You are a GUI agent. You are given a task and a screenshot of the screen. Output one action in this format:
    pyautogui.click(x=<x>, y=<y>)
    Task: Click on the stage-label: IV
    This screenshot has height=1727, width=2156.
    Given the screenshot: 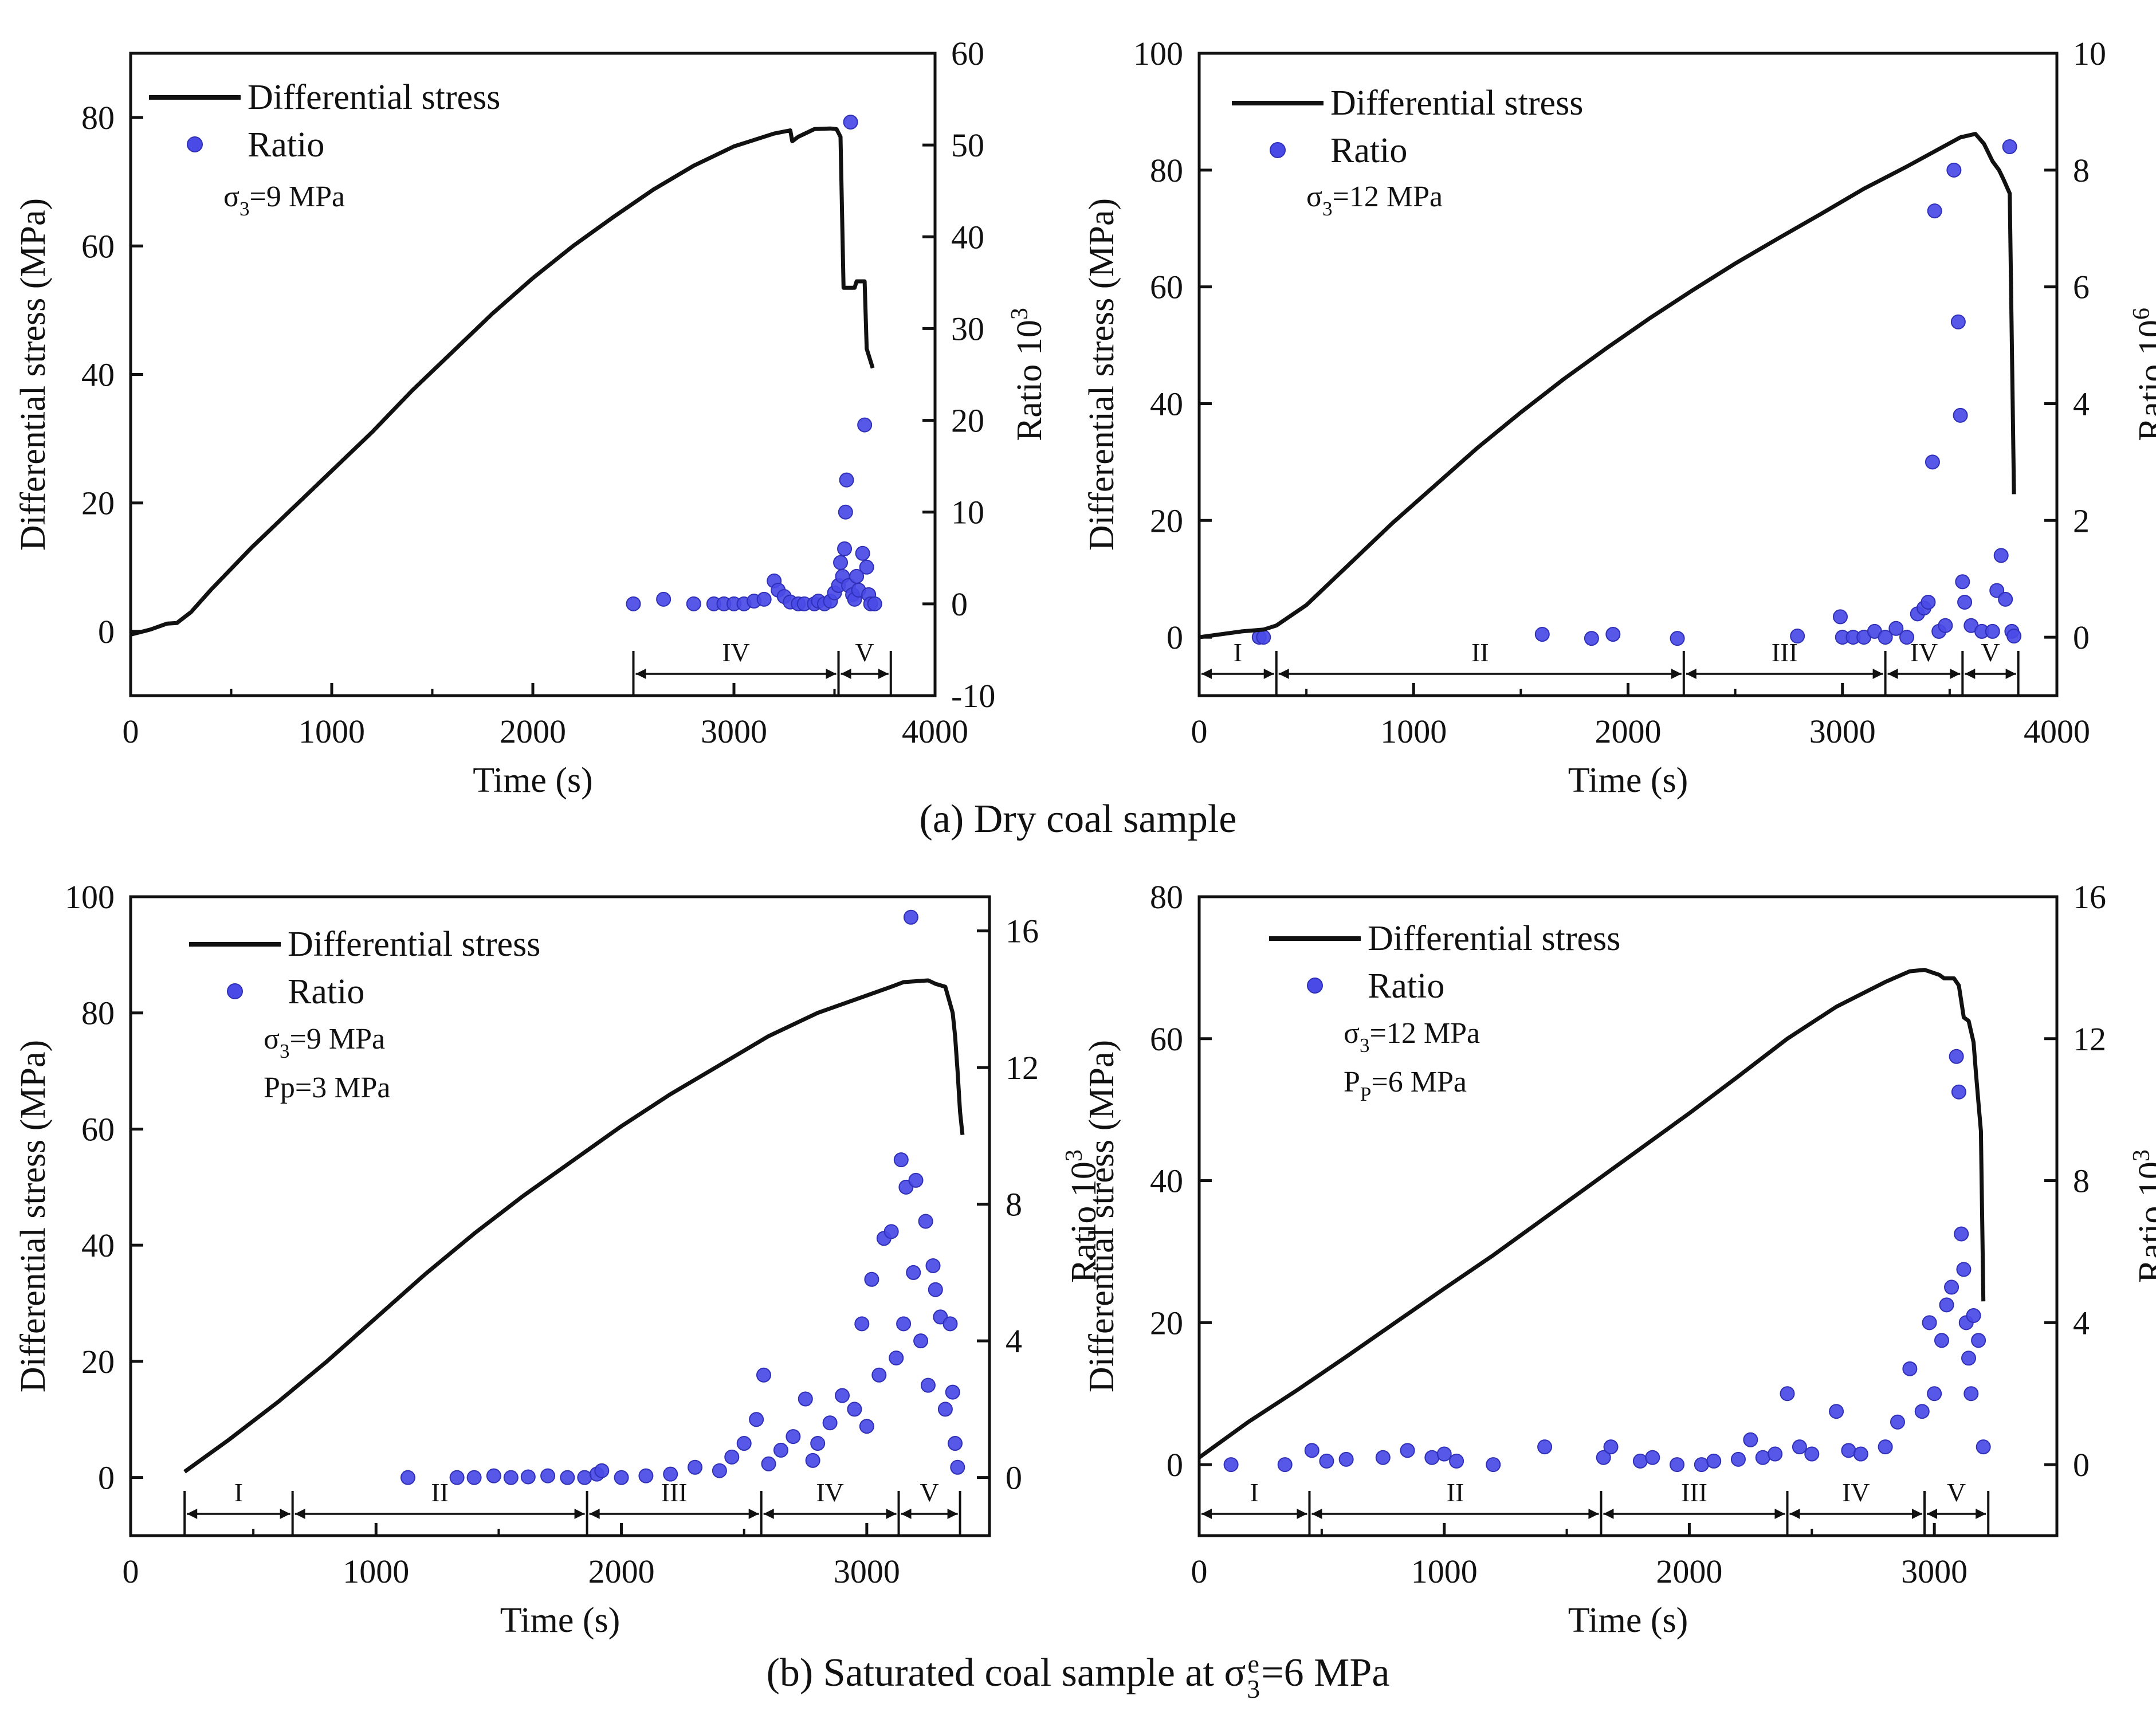 What is the action you would take?
    pyautogui.click(x=736, y=652)
    